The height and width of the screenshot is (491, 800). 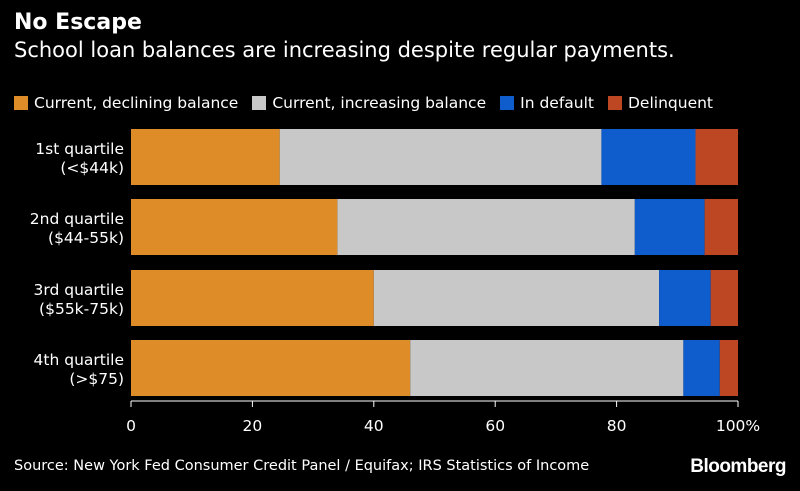 I want to click on x-tick-label-3: 40, so click(x=374, y=426).